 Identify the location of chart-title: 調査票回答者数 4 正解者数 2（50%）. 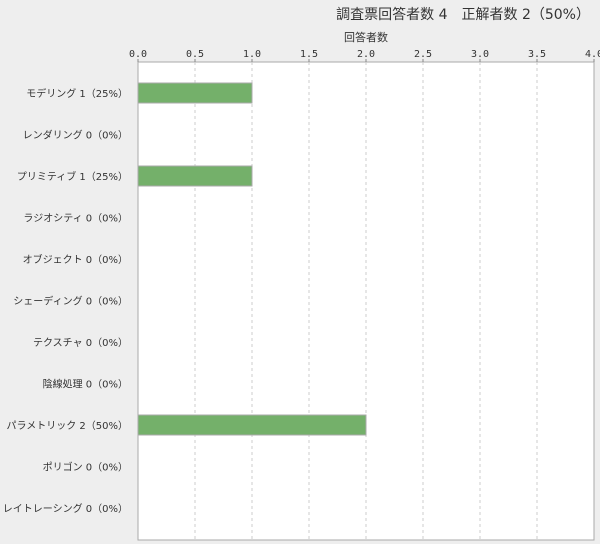
(463, 15).